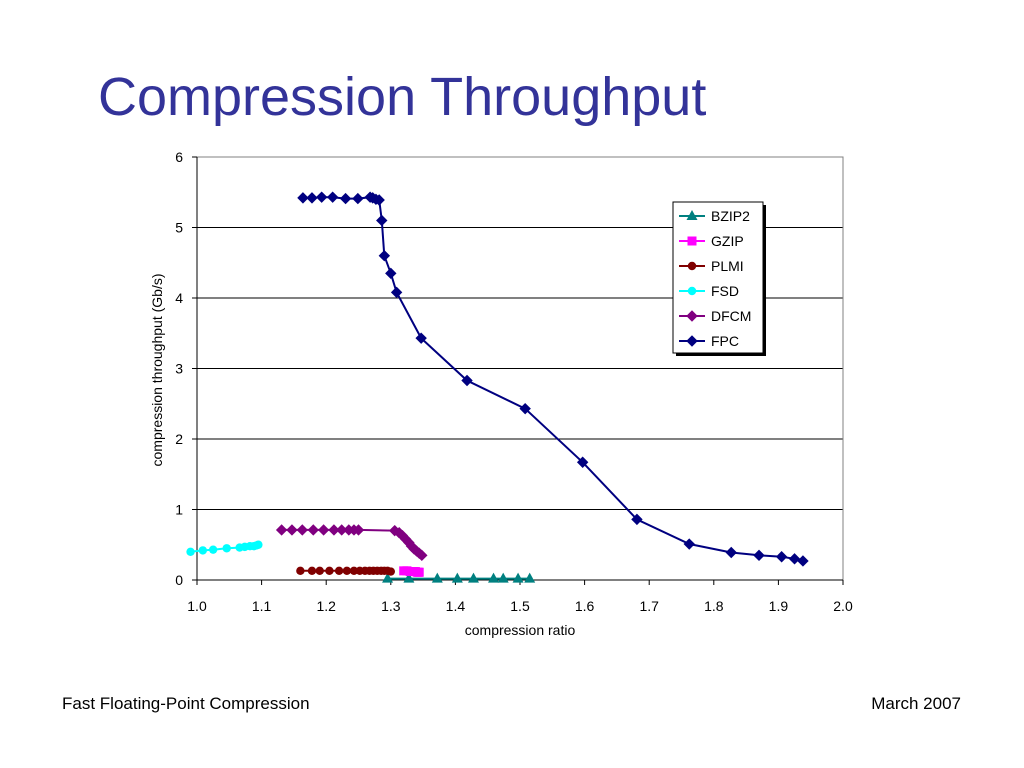  I want to click on series-gzip, so click(411, 571).